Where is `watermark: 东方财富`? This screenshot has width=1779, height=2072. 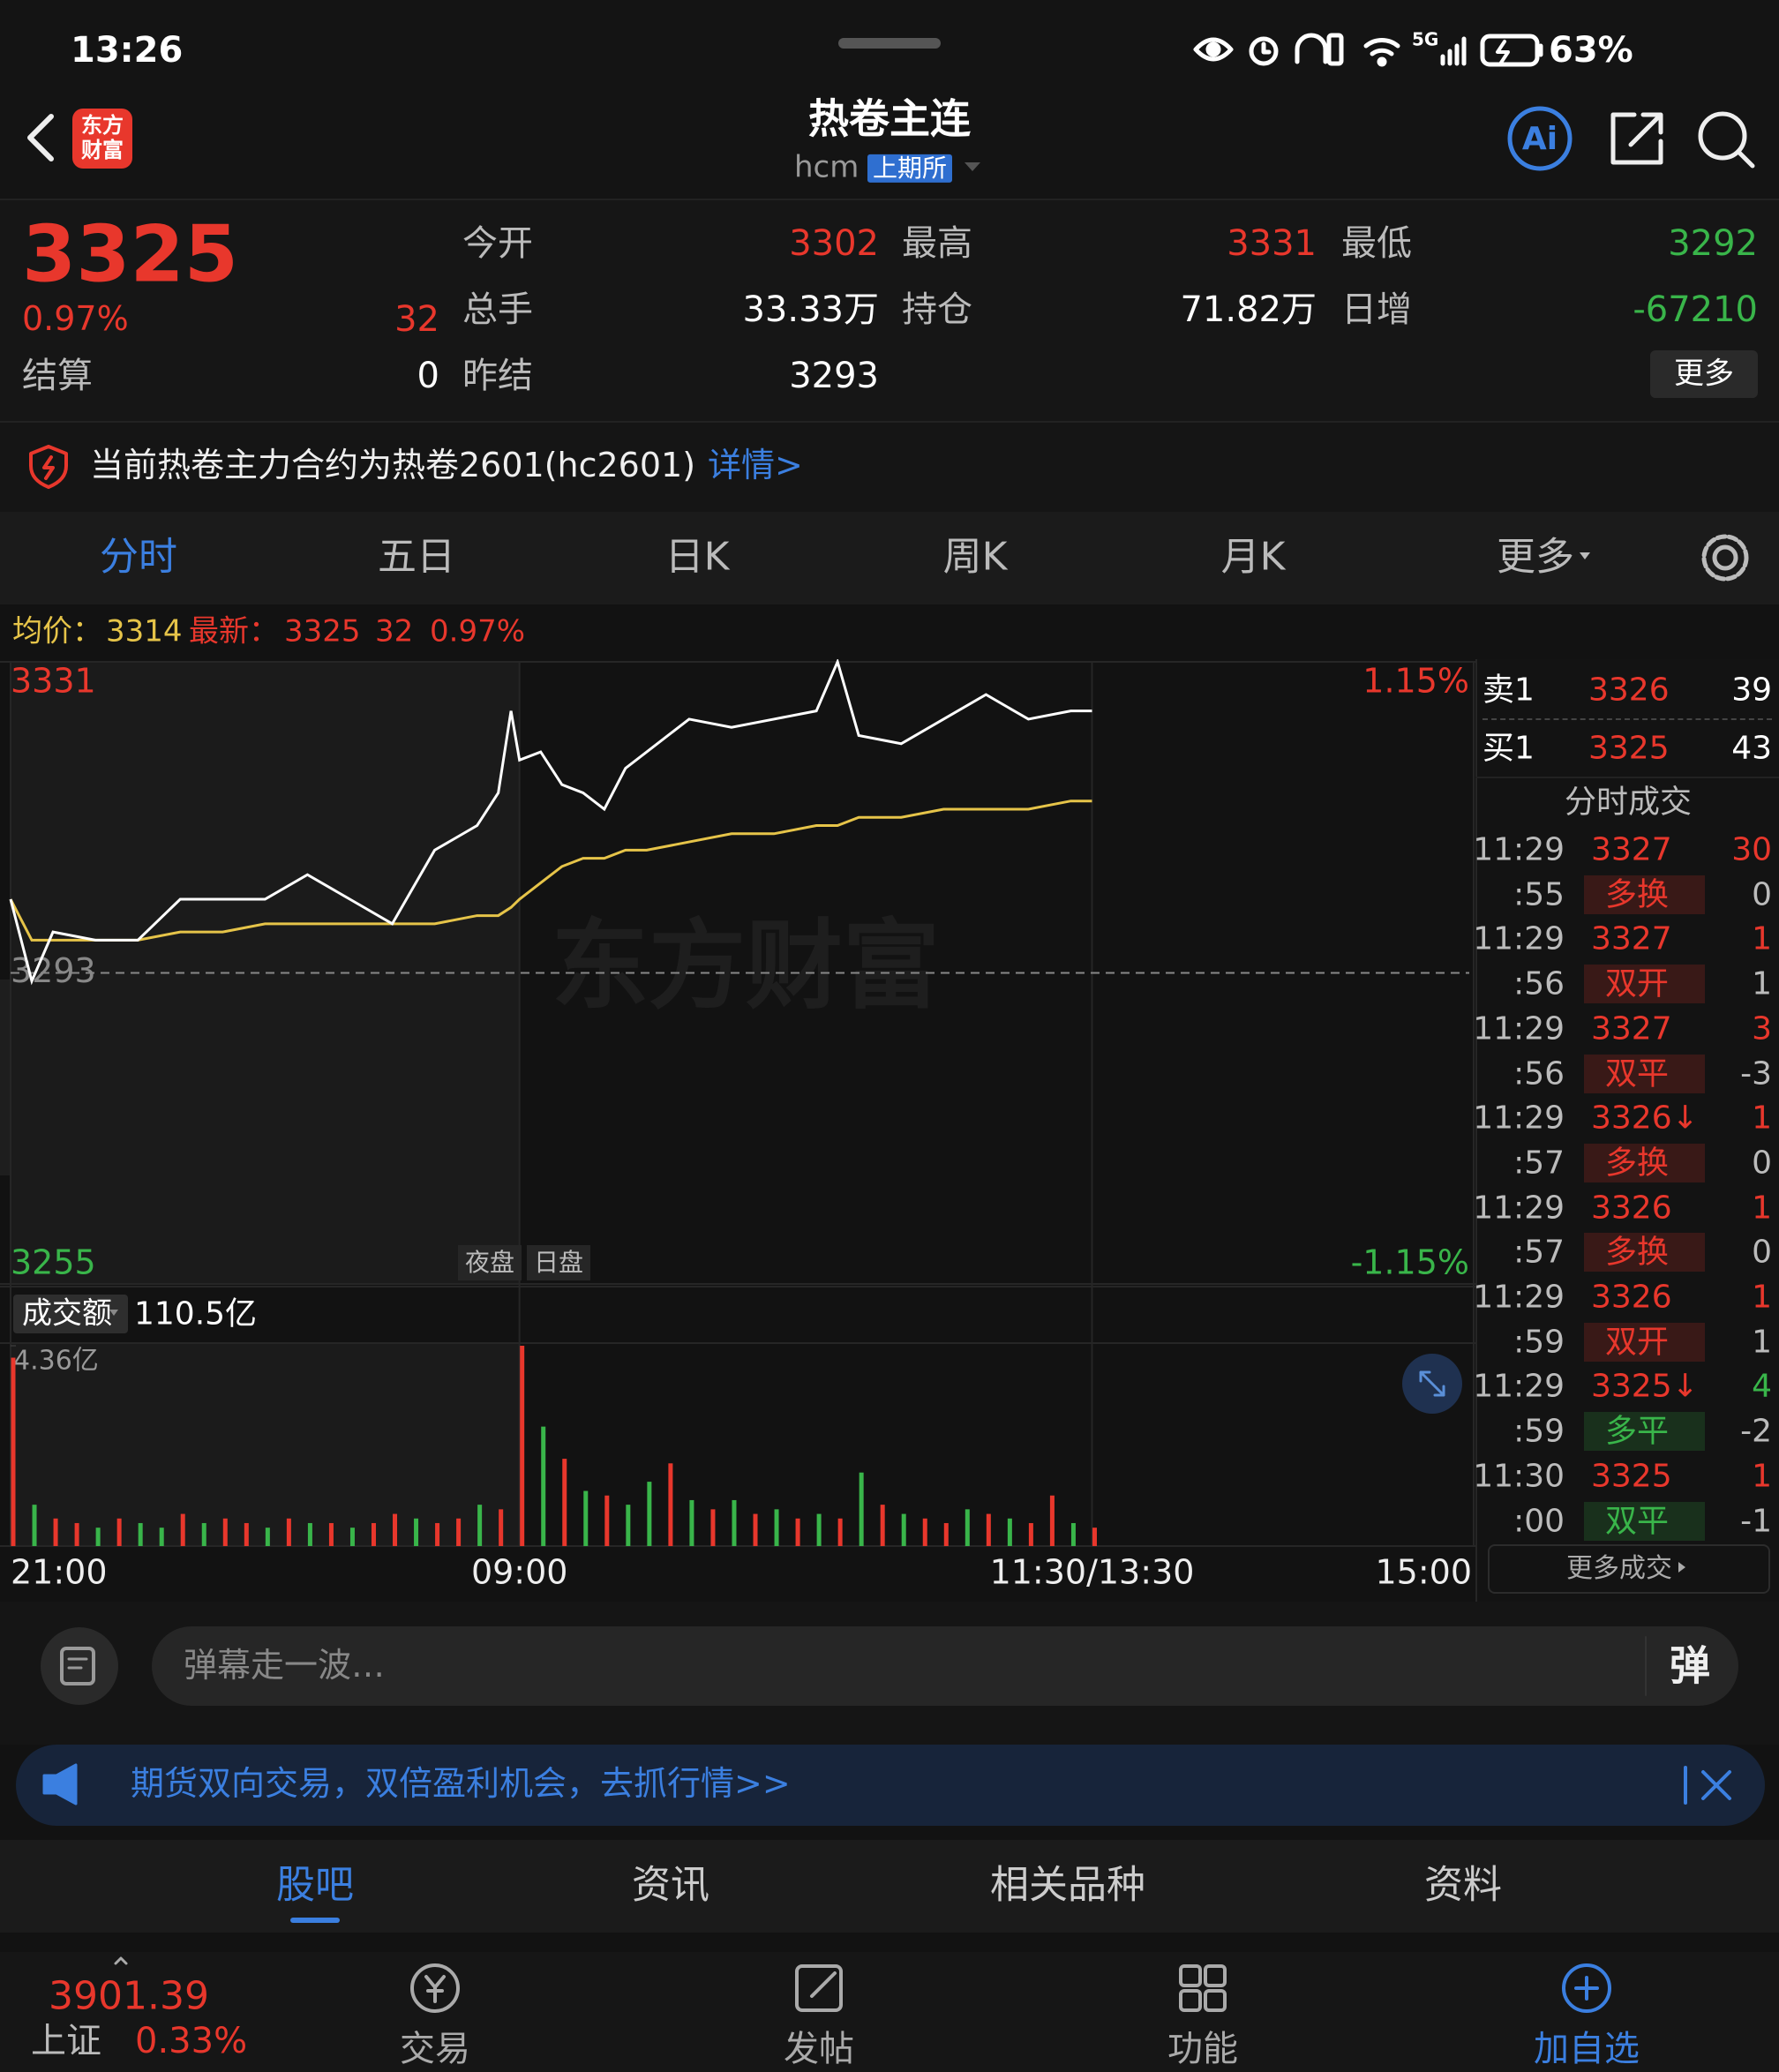 watermark: 东方财富 is located at coordinates (746, 965).